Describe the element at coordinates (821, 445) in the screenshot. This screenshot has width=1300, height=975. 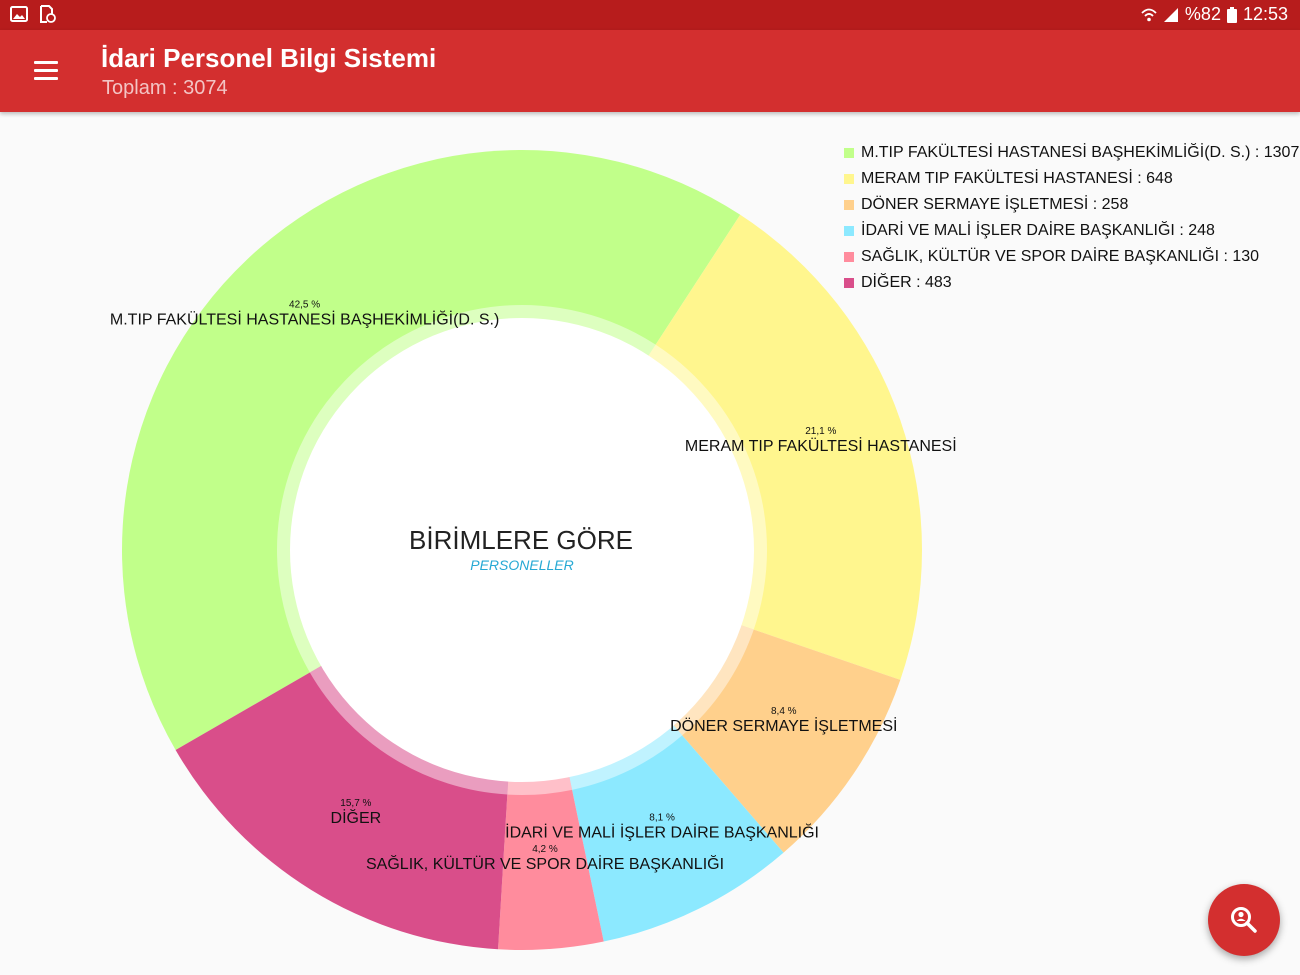
I see `slice-name-label: MERAM TIP FAKÜLTESİ HASTANESİ` at that location.